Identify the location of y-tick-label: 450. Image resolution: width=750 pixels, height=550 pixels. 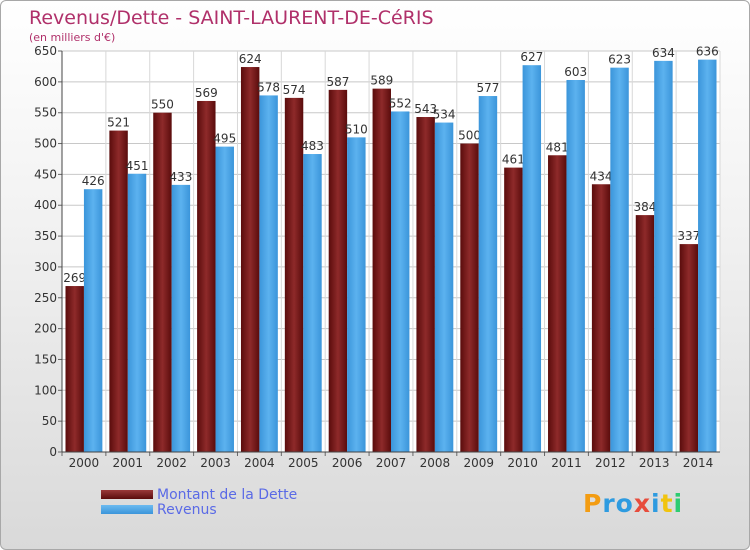
(45, 174).